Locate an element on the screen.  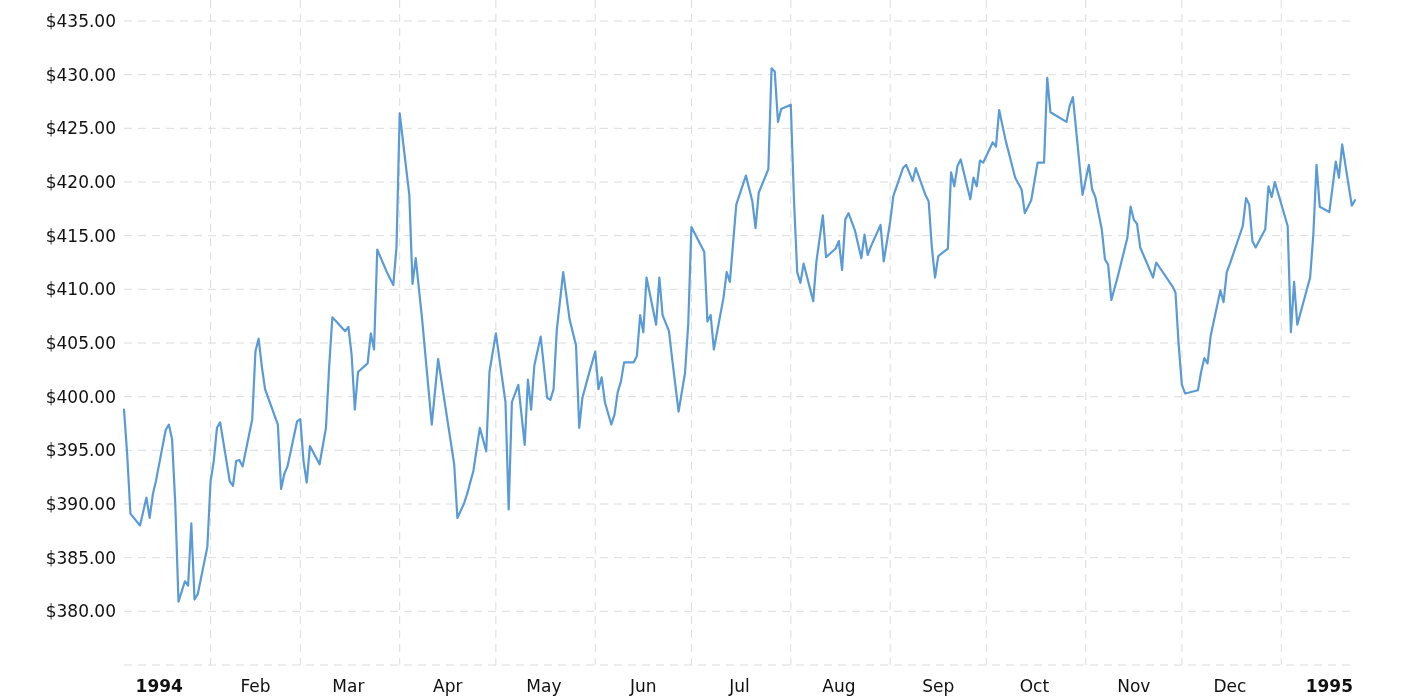
y-tick-label: $400.00 is located at coordinates (80, 396).